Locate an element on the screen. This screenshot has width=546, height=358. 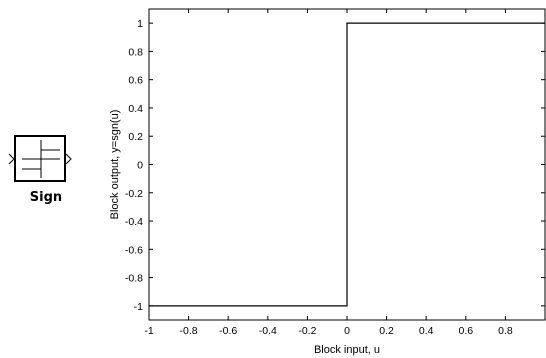
y-tick-label: -1 is located at coordinates (138, 307).